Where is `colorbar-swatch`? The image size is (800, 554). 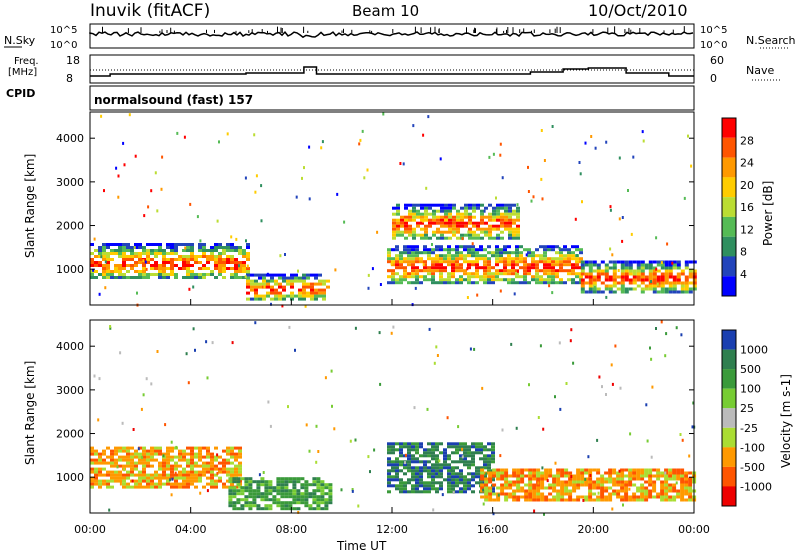 colorbar-swatch is located at coordinates (729, 476).